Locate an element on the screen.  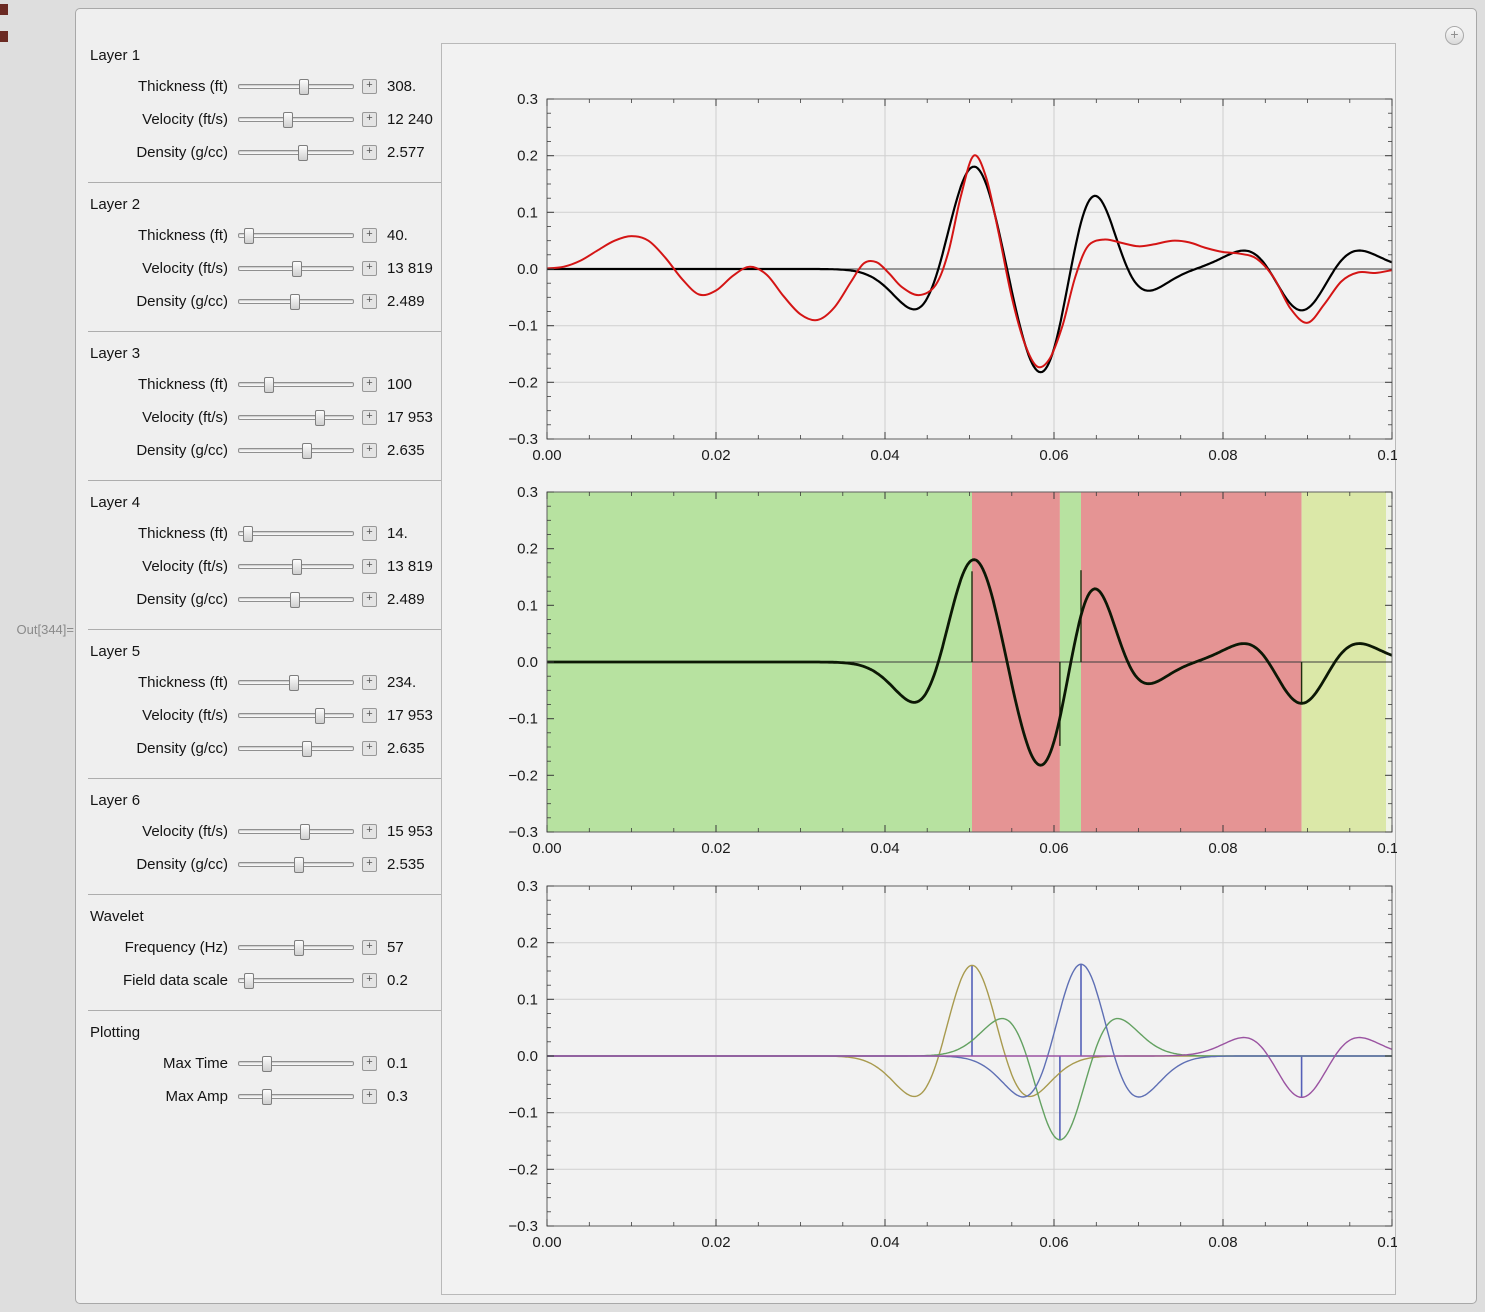
control-row-velocity-ft-s: Velocity (ft/s) +13 819 is located at coordinates (266, 566).